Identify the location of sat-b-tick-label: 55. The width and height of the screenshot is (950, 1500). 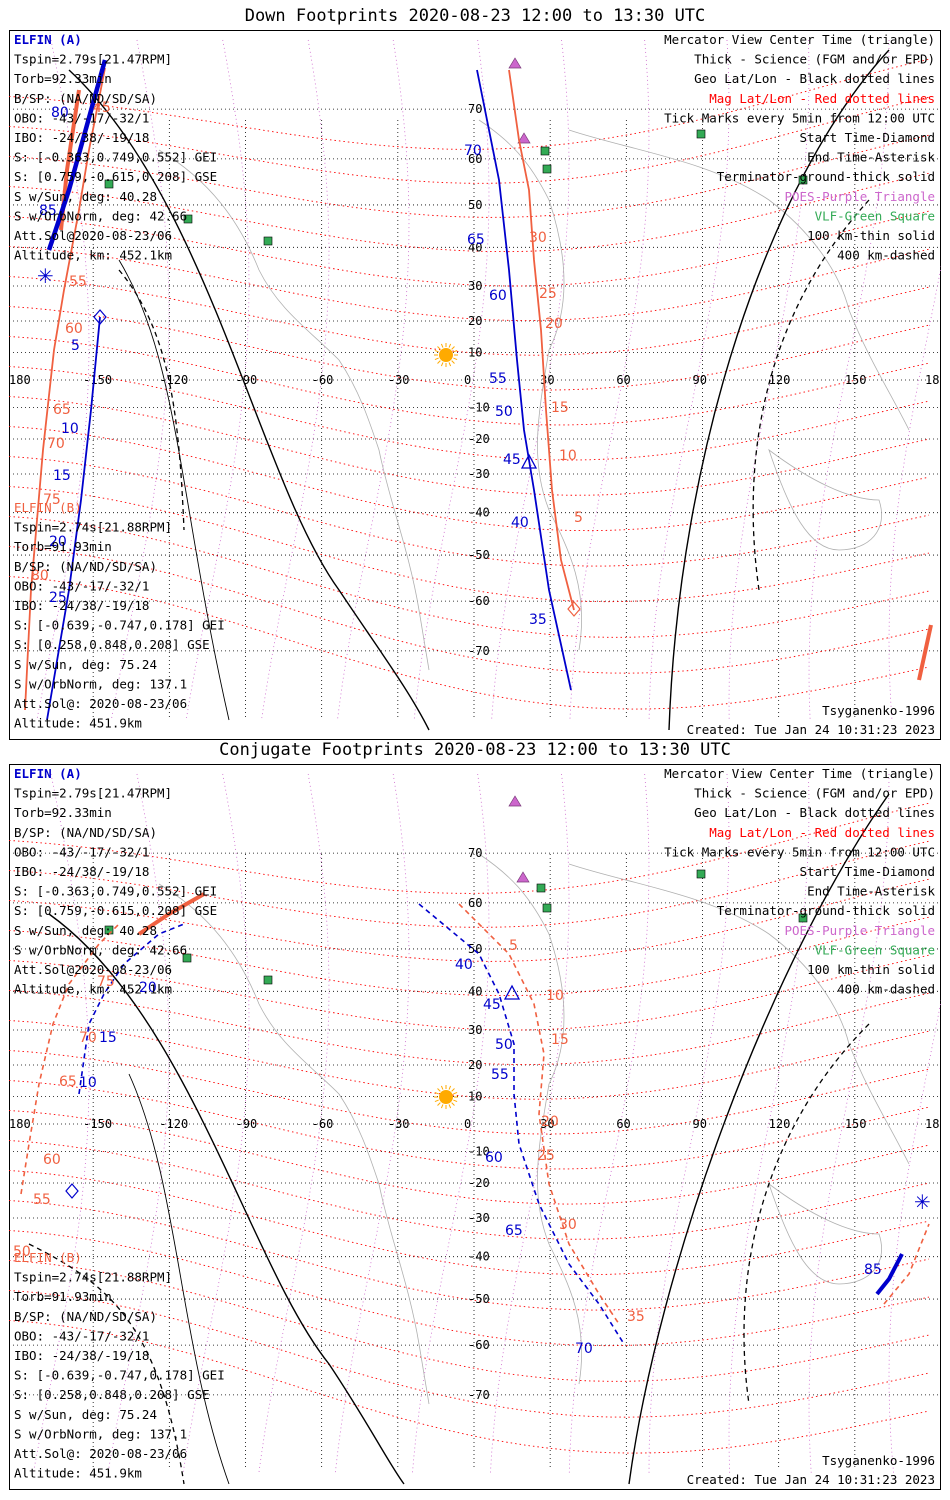
(42, 1200).